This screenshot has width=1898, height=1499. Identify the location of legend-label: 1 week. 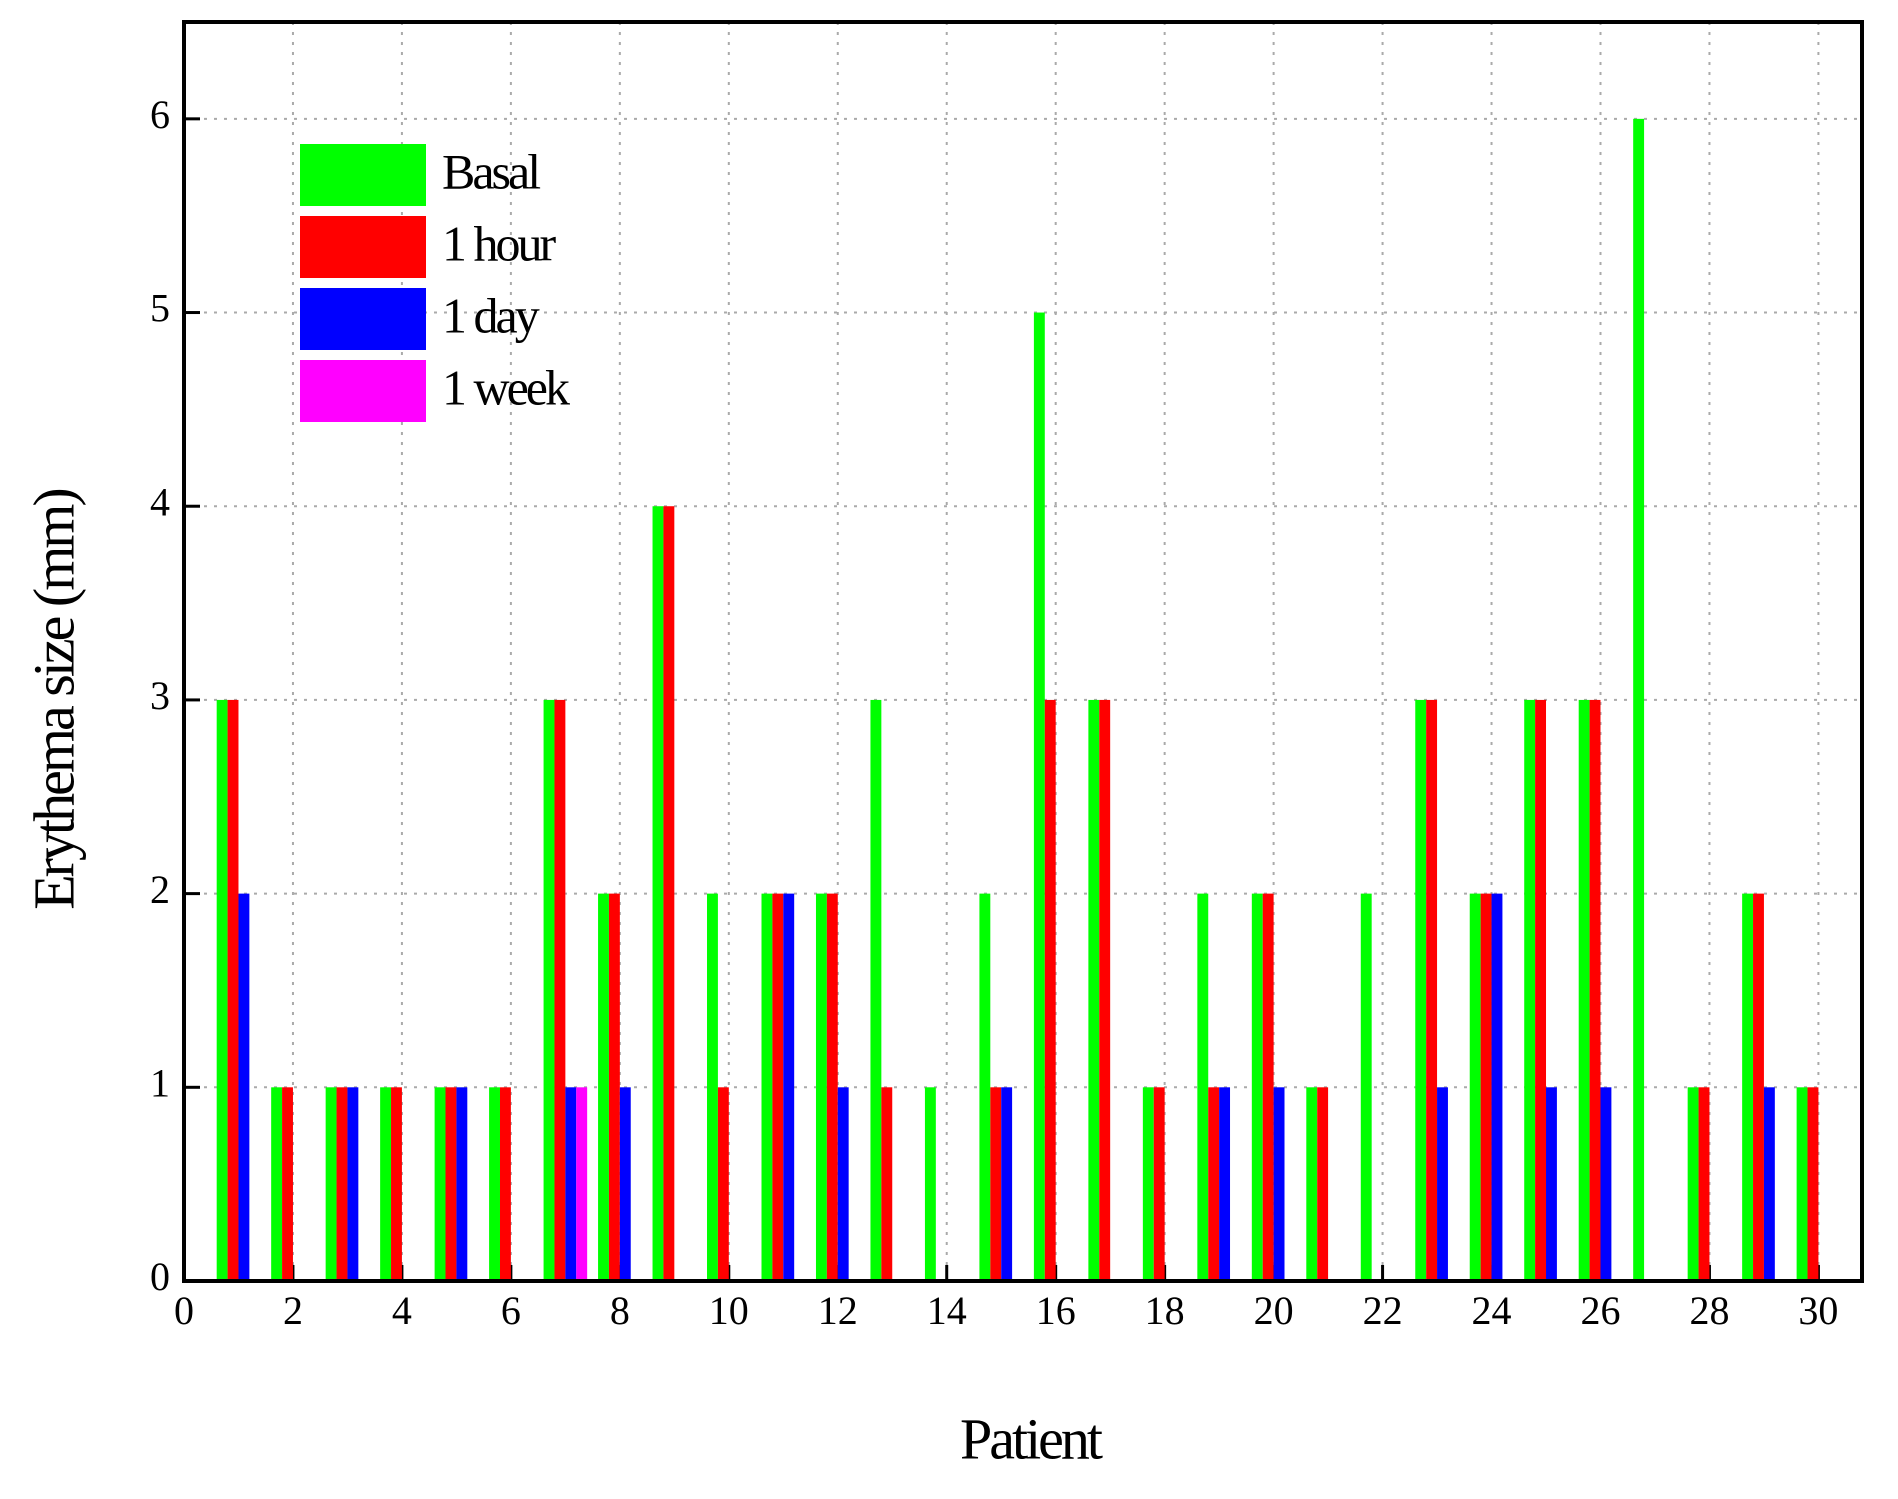
(506, 387).